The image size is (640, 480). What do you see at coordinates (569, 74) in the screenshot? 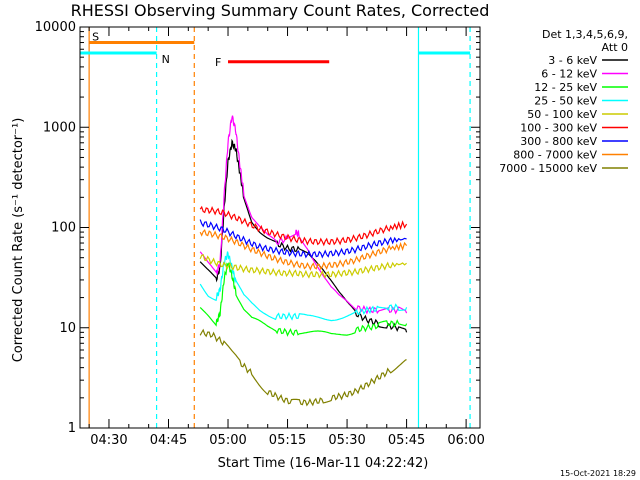
I see `legend-entry-label: 6 - 12 keV` at bounding box center [569, 74].